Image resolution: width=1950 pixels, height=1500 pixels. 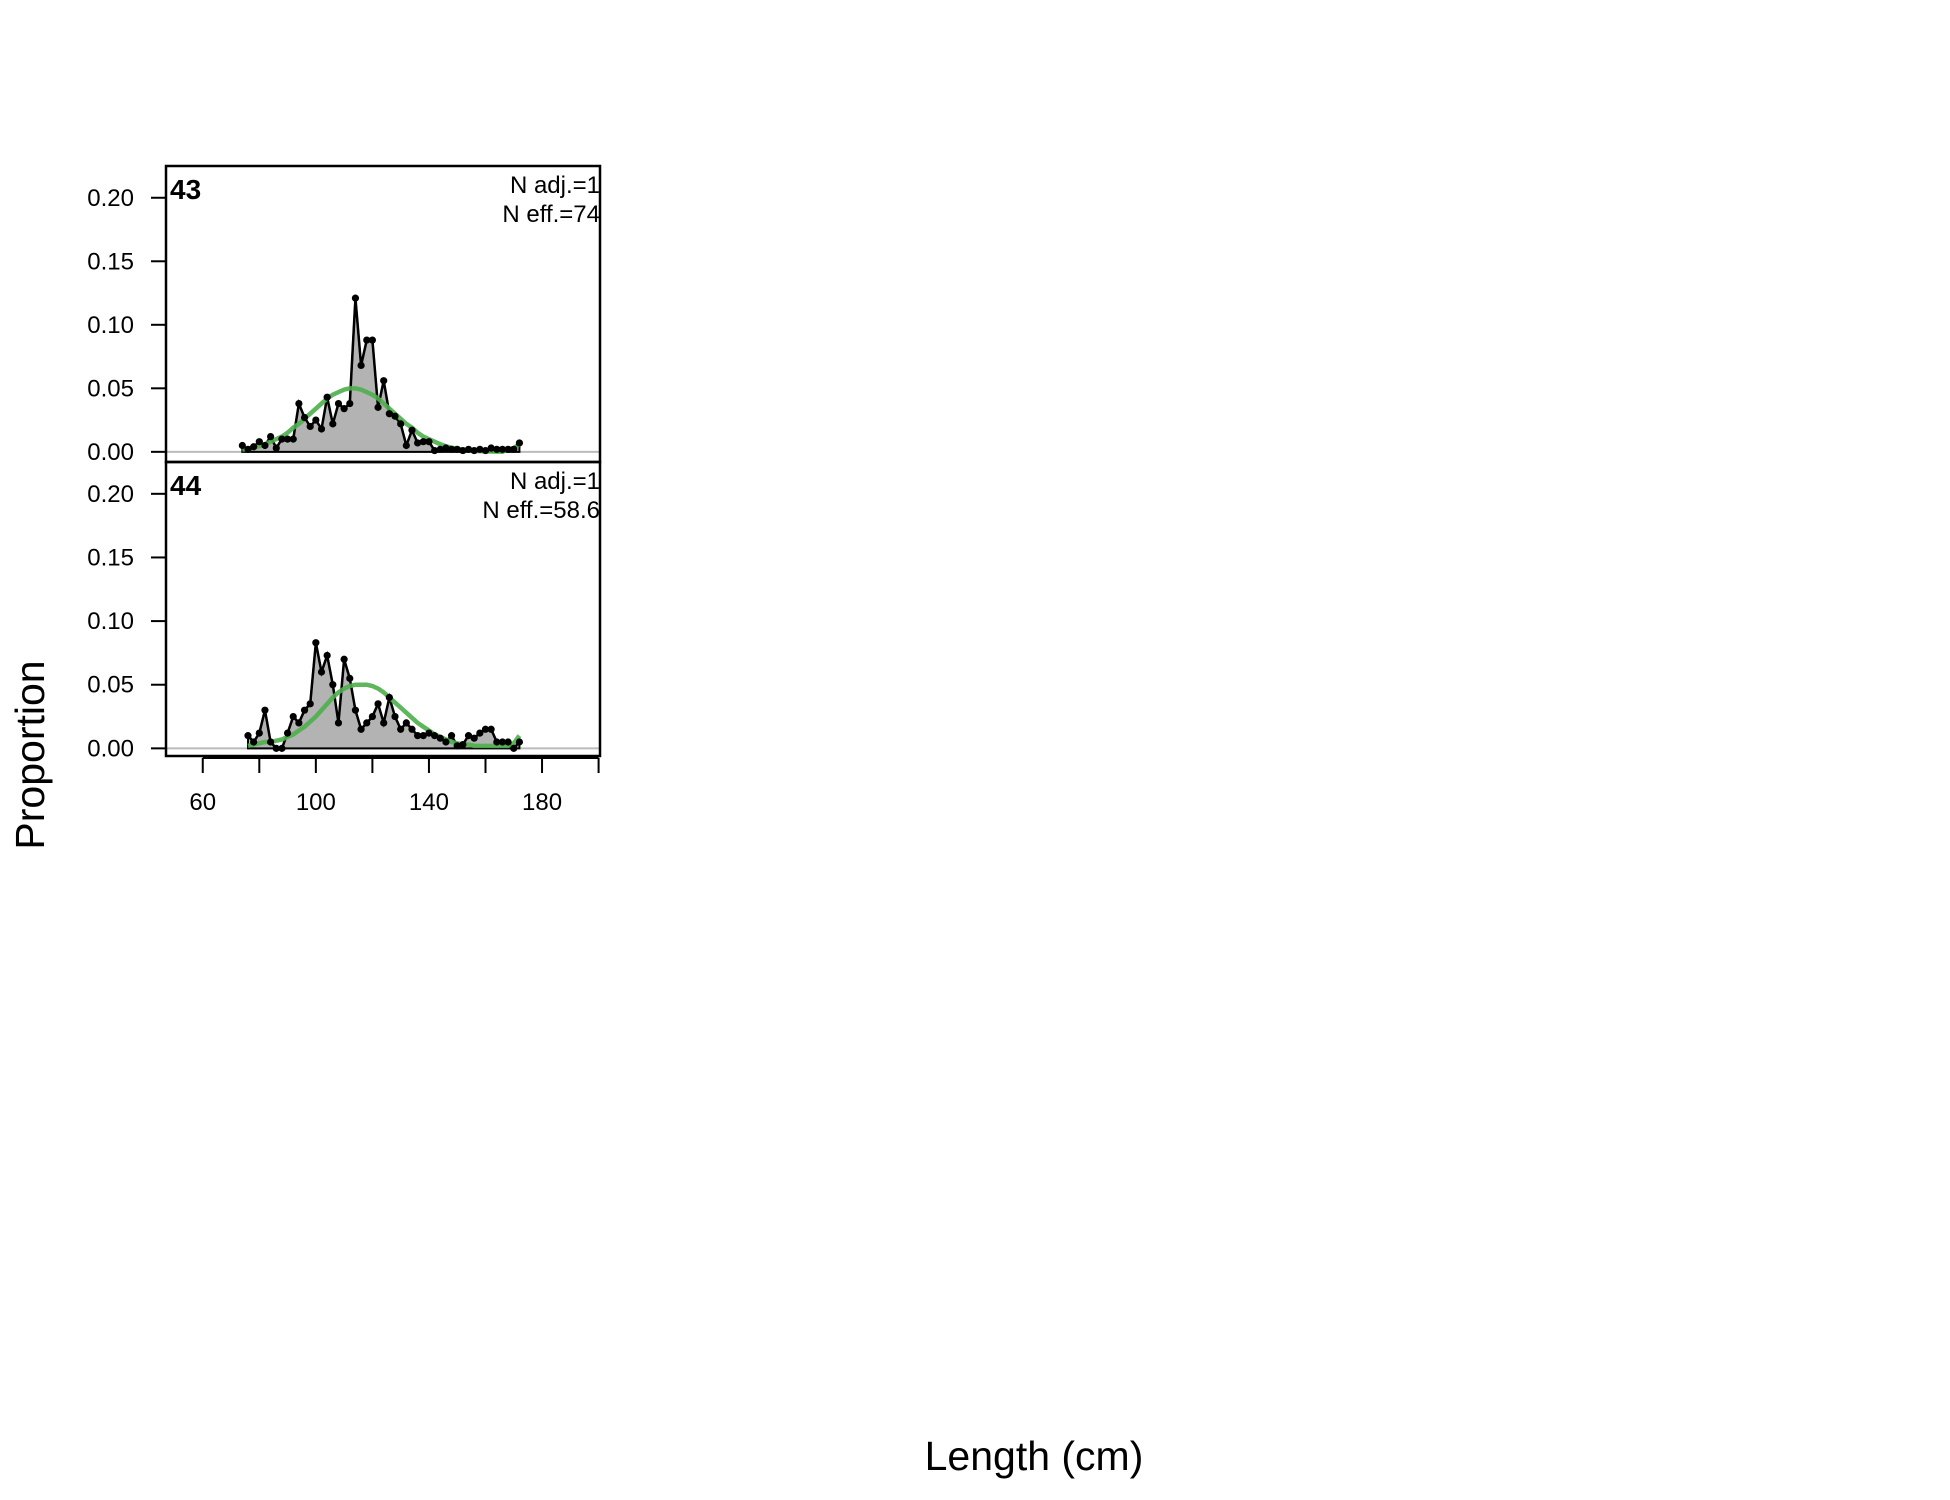 I want to click on panel-frame, so click(x=383, y=609).